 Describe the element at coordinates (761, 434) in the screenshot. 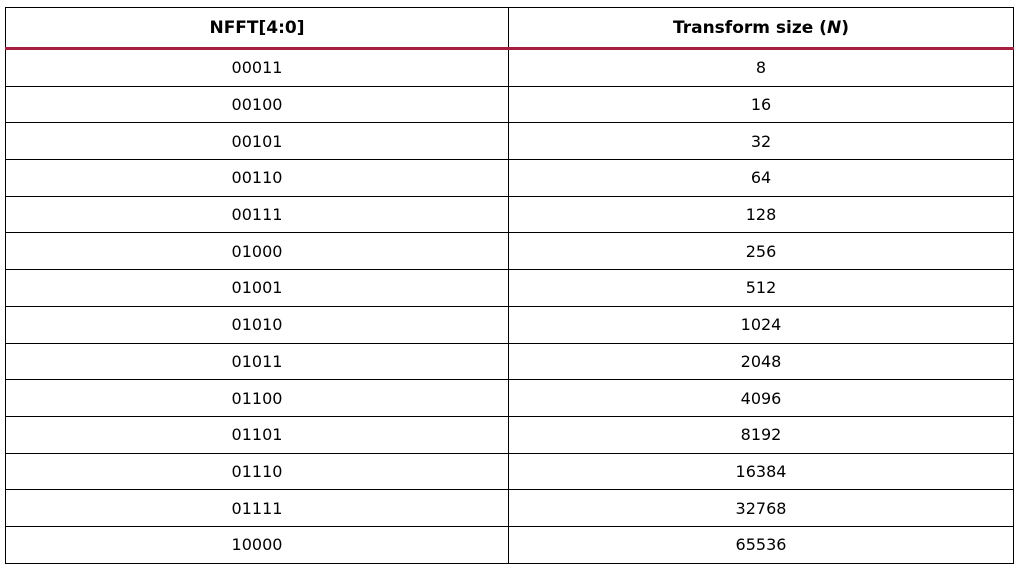

I see `size-cell: 8192` at that location.